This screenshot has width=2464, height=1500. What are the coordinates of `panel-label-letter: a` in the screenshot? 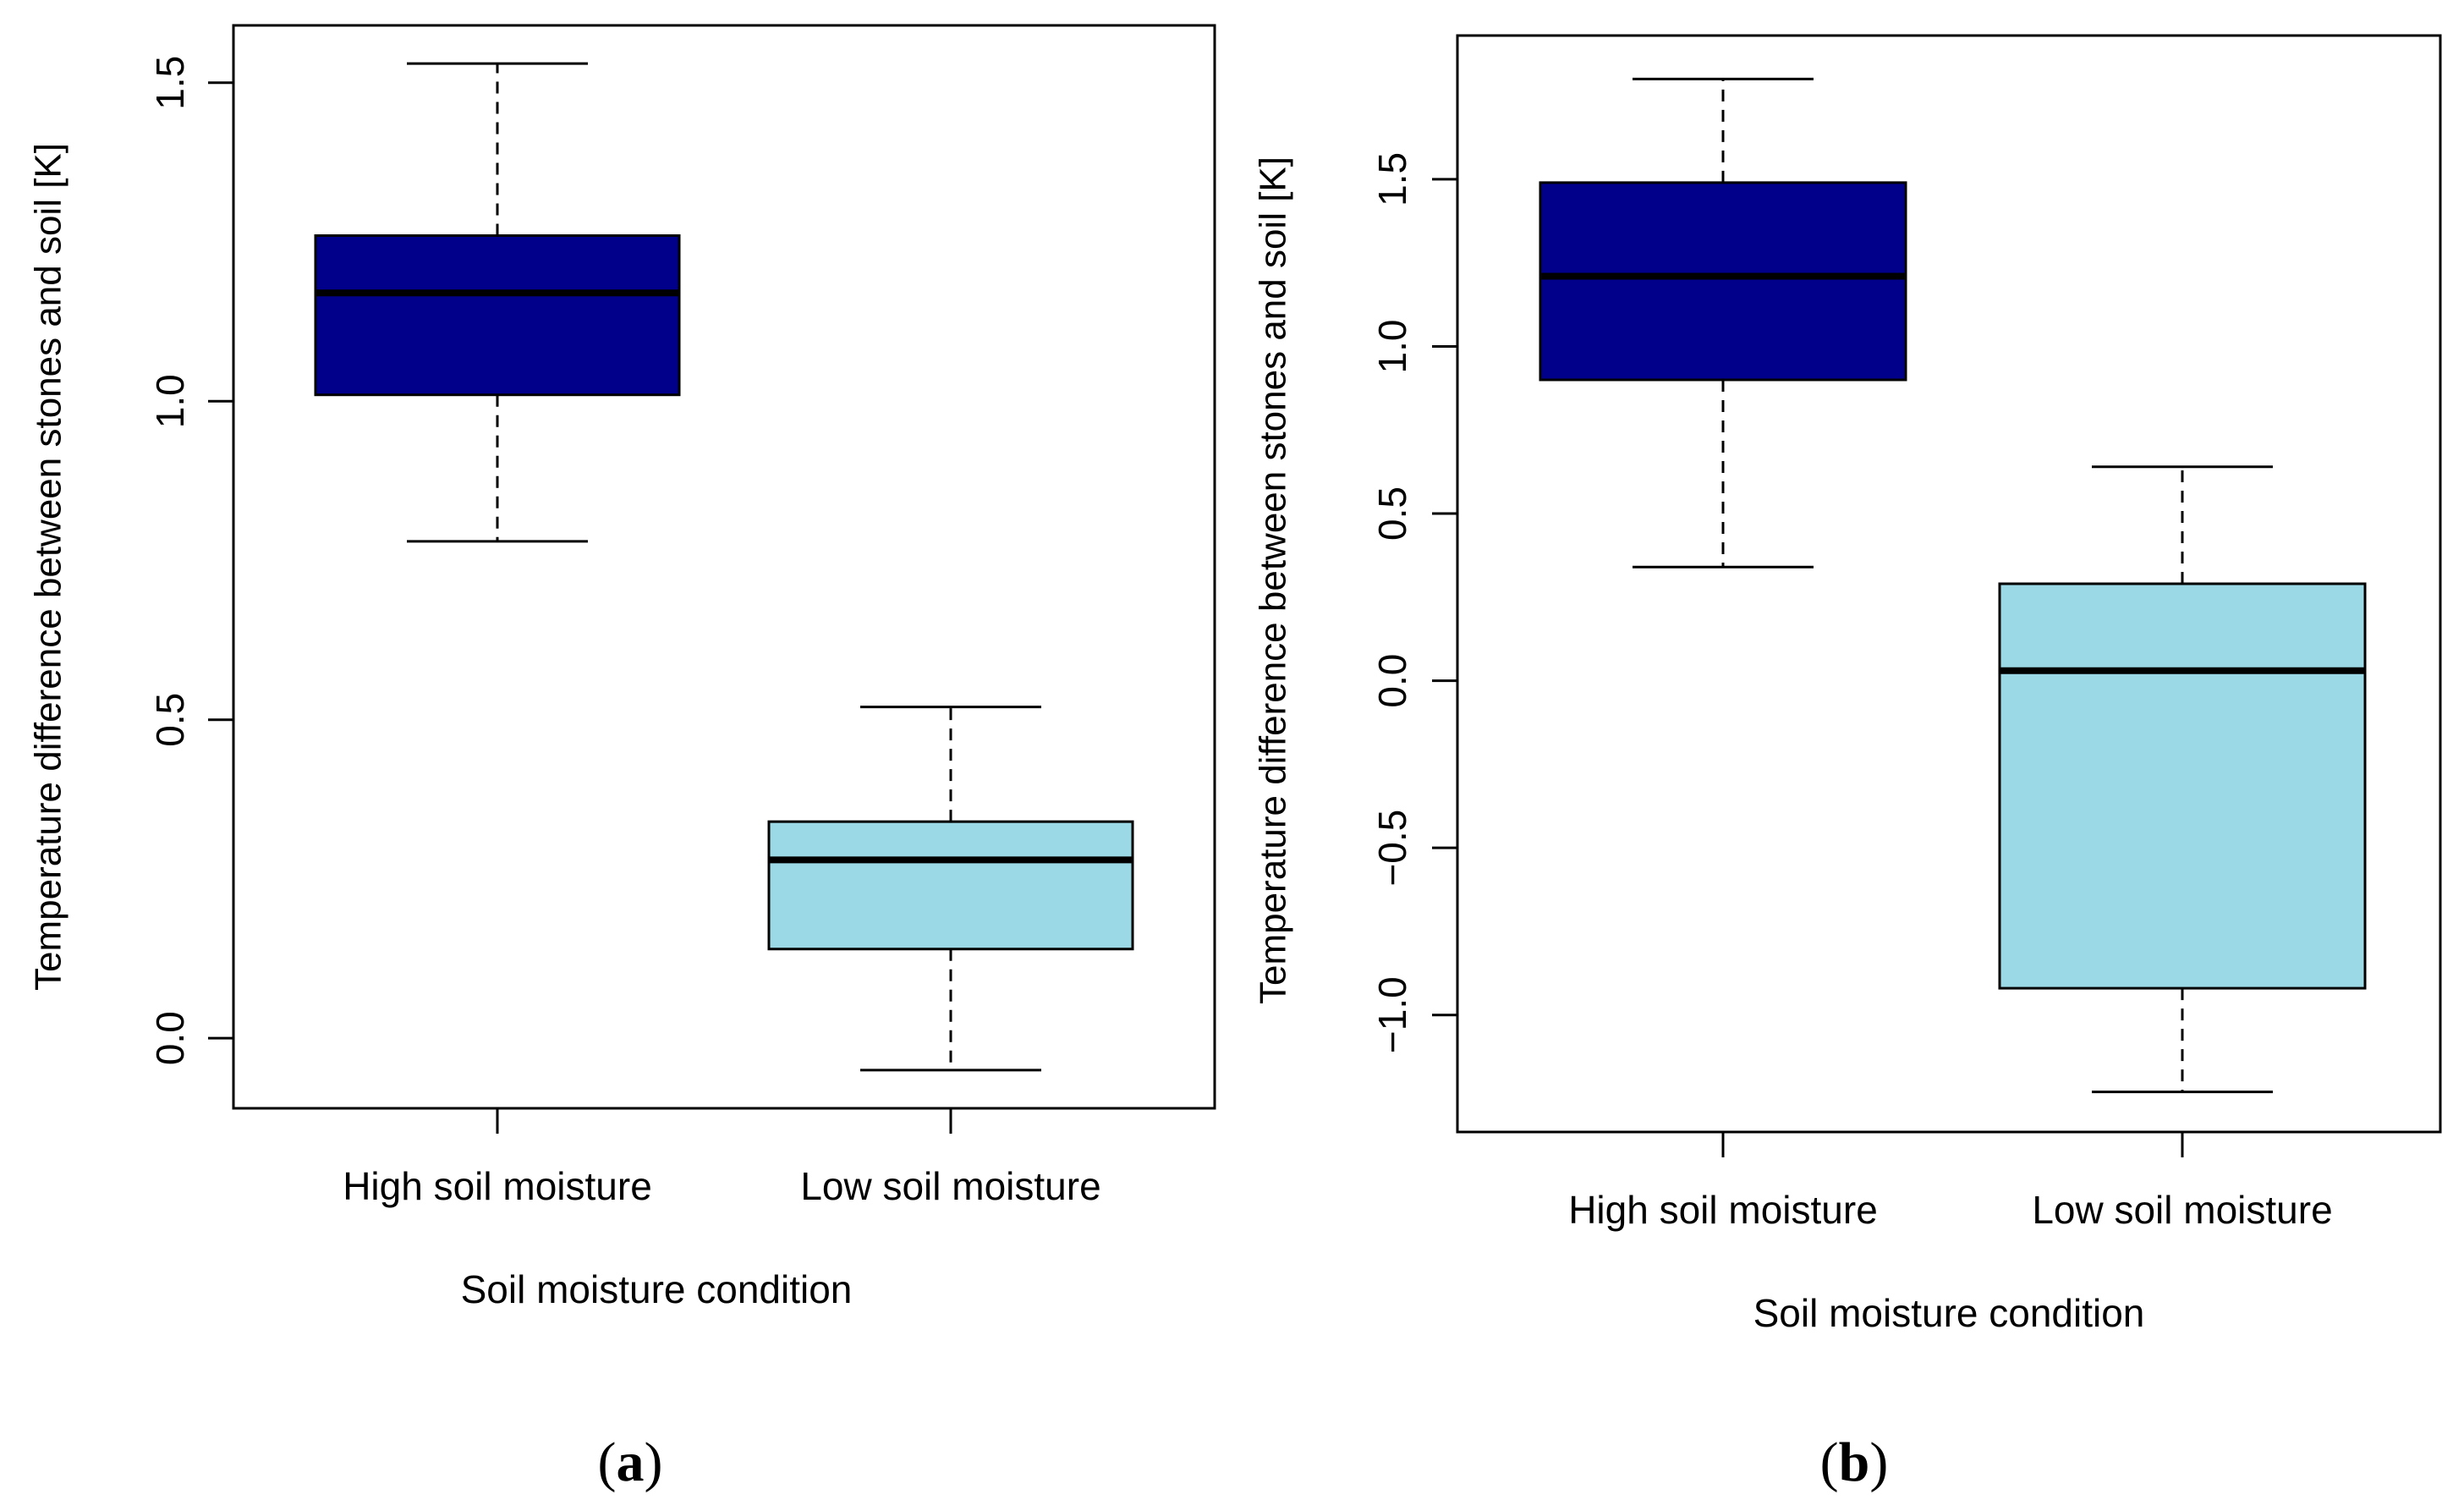 It's located at (631, 1462).